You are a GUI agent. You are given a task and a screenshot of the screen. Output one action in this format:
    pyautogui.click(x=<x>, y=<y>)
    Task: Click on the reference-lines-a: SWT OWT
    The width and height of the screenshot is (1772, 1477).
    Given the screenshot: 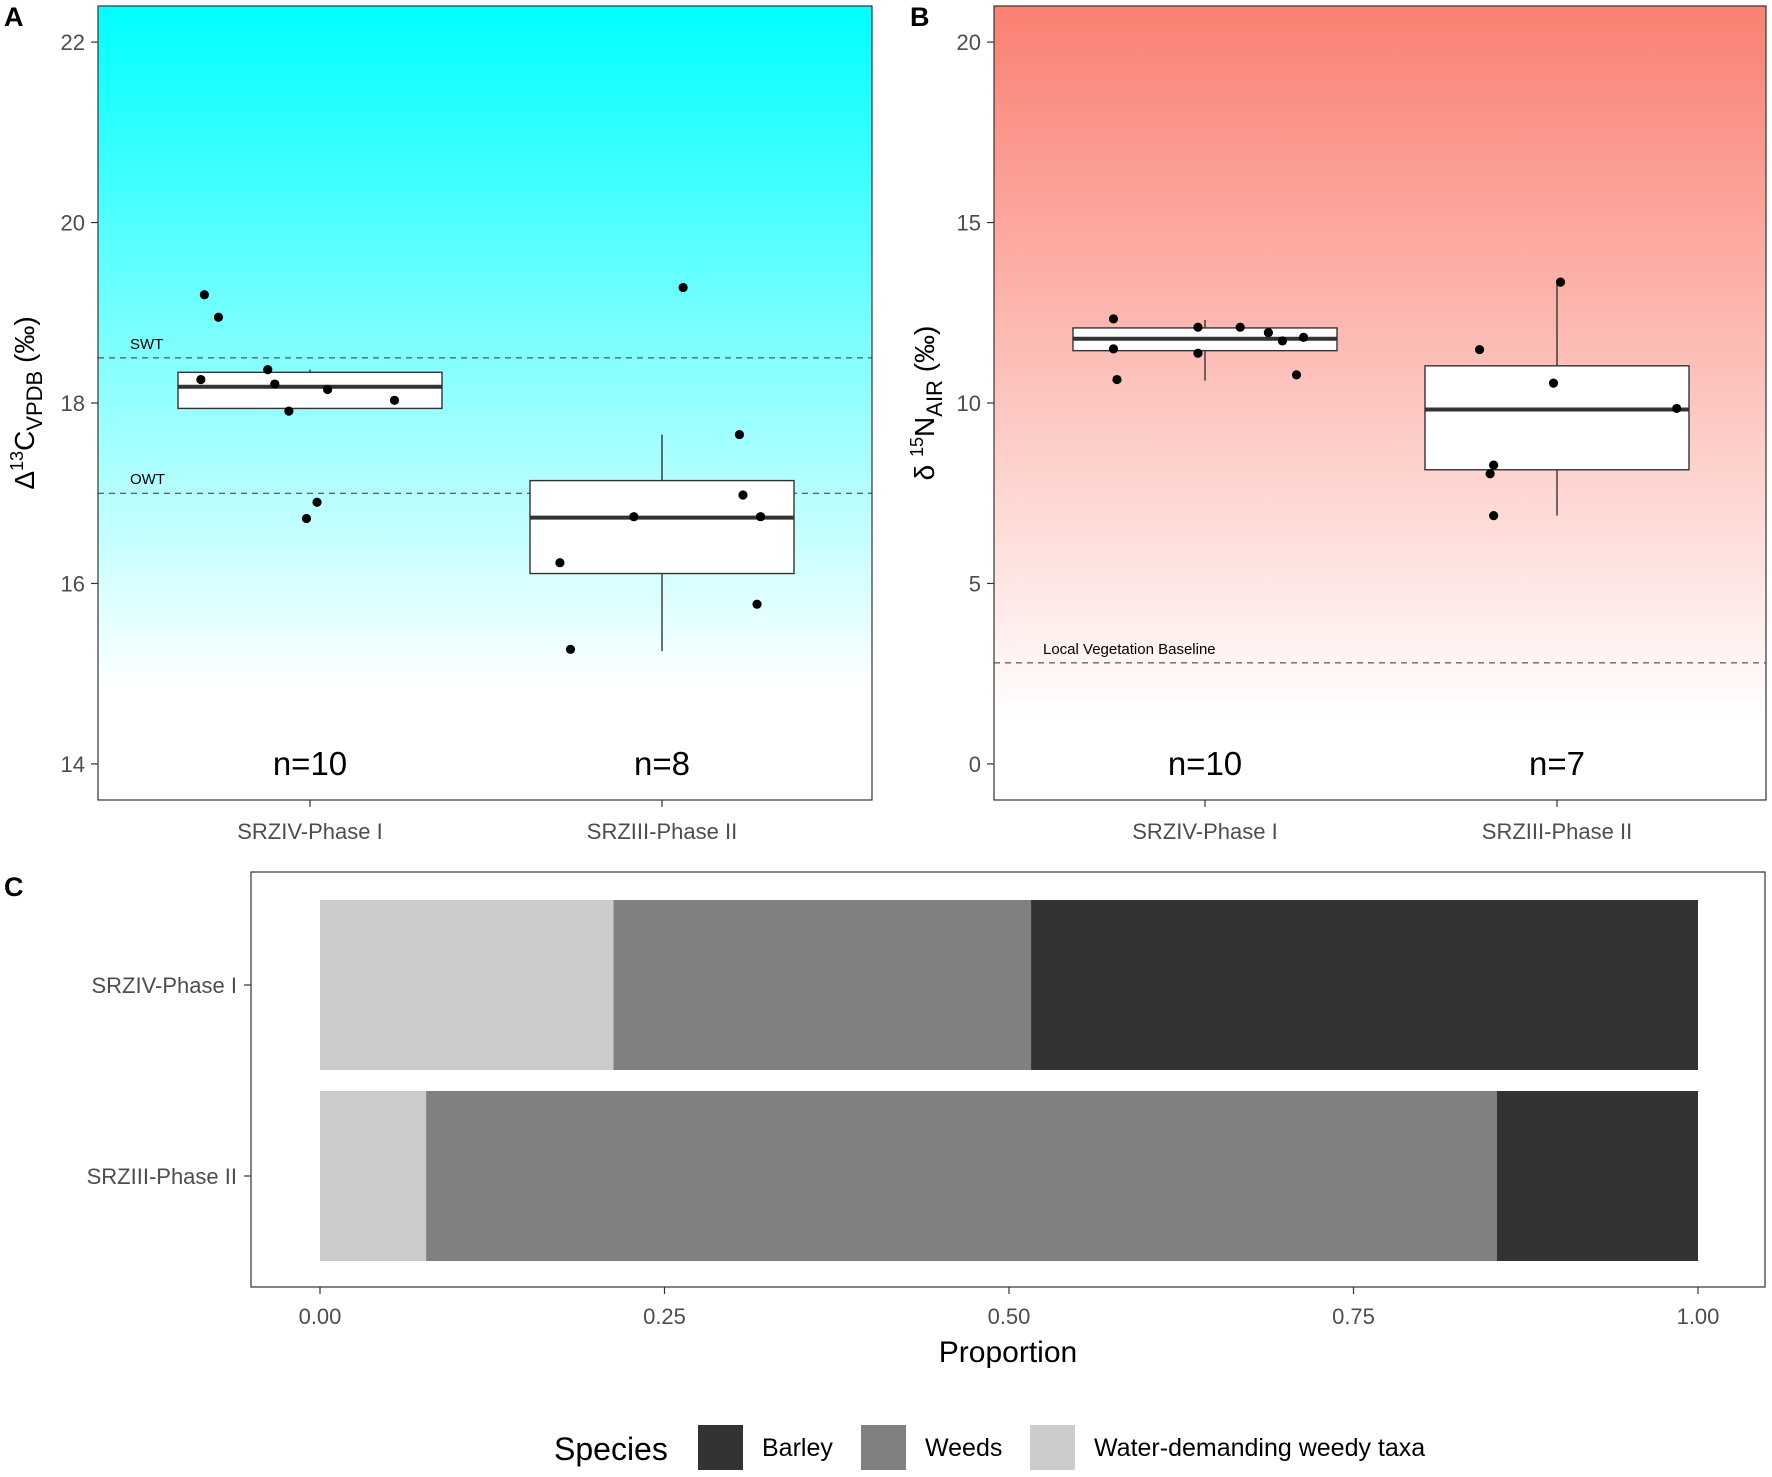 What is the action you would take?
    pyautogui.click(x=485, y=415)
    